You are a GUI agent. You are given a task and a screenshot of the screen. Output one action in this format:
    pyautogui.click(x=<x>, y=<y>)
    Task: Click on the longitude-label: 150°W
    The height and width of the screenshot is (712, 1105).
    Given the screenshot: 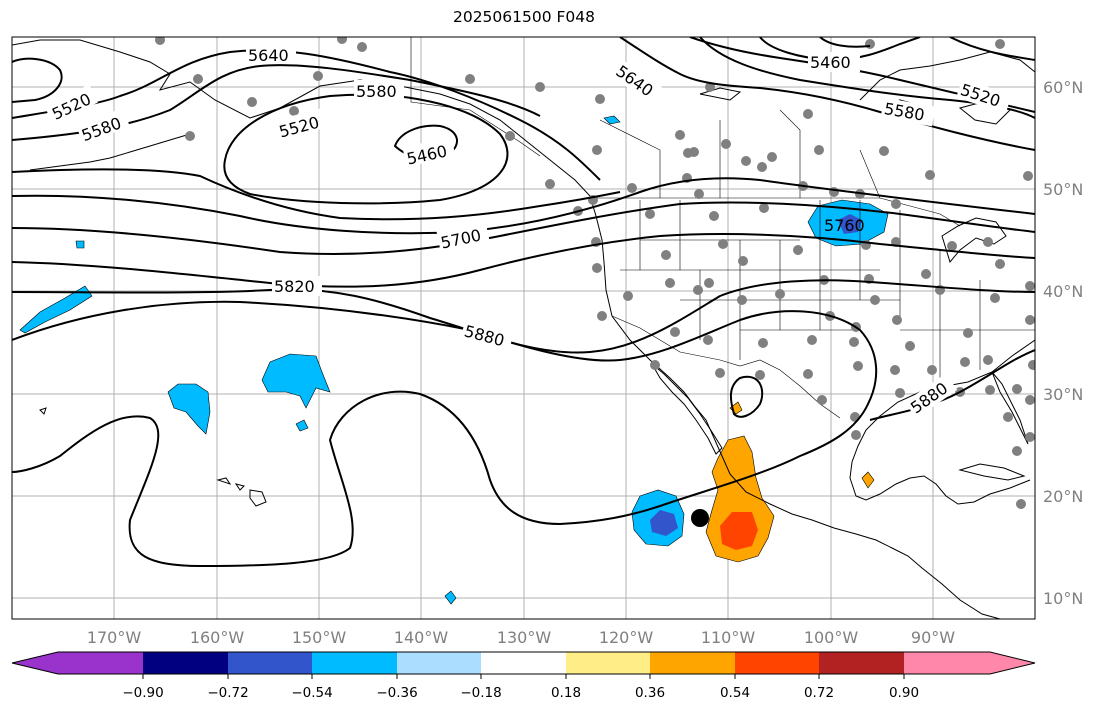 What is the action you would take?
    pyautogui.click(x=319, y=637)
    